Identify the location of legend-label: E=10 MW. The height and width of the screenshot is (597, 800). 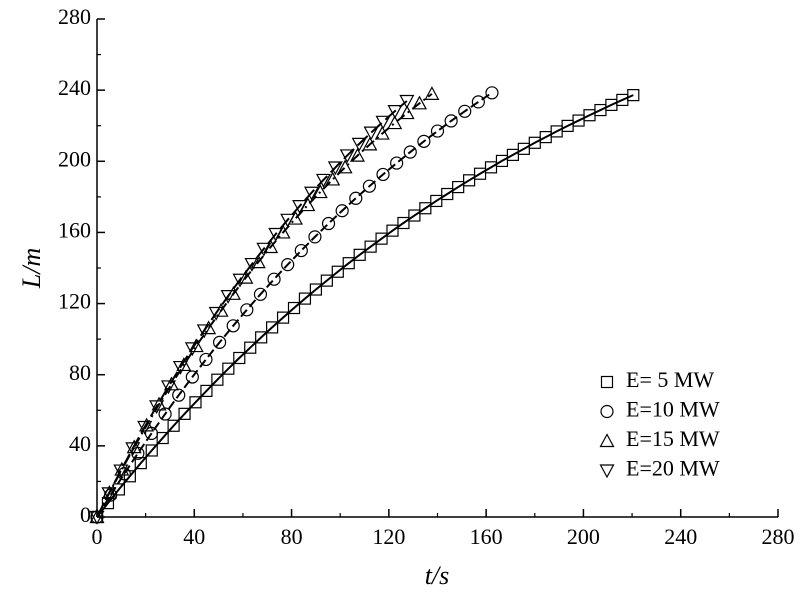
(673, 409).